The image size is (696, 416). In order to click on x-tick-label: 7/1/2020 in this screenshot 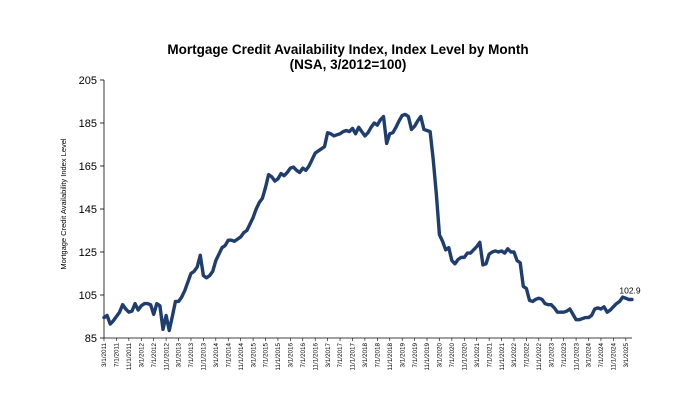, I will do `click(452, 355)`.